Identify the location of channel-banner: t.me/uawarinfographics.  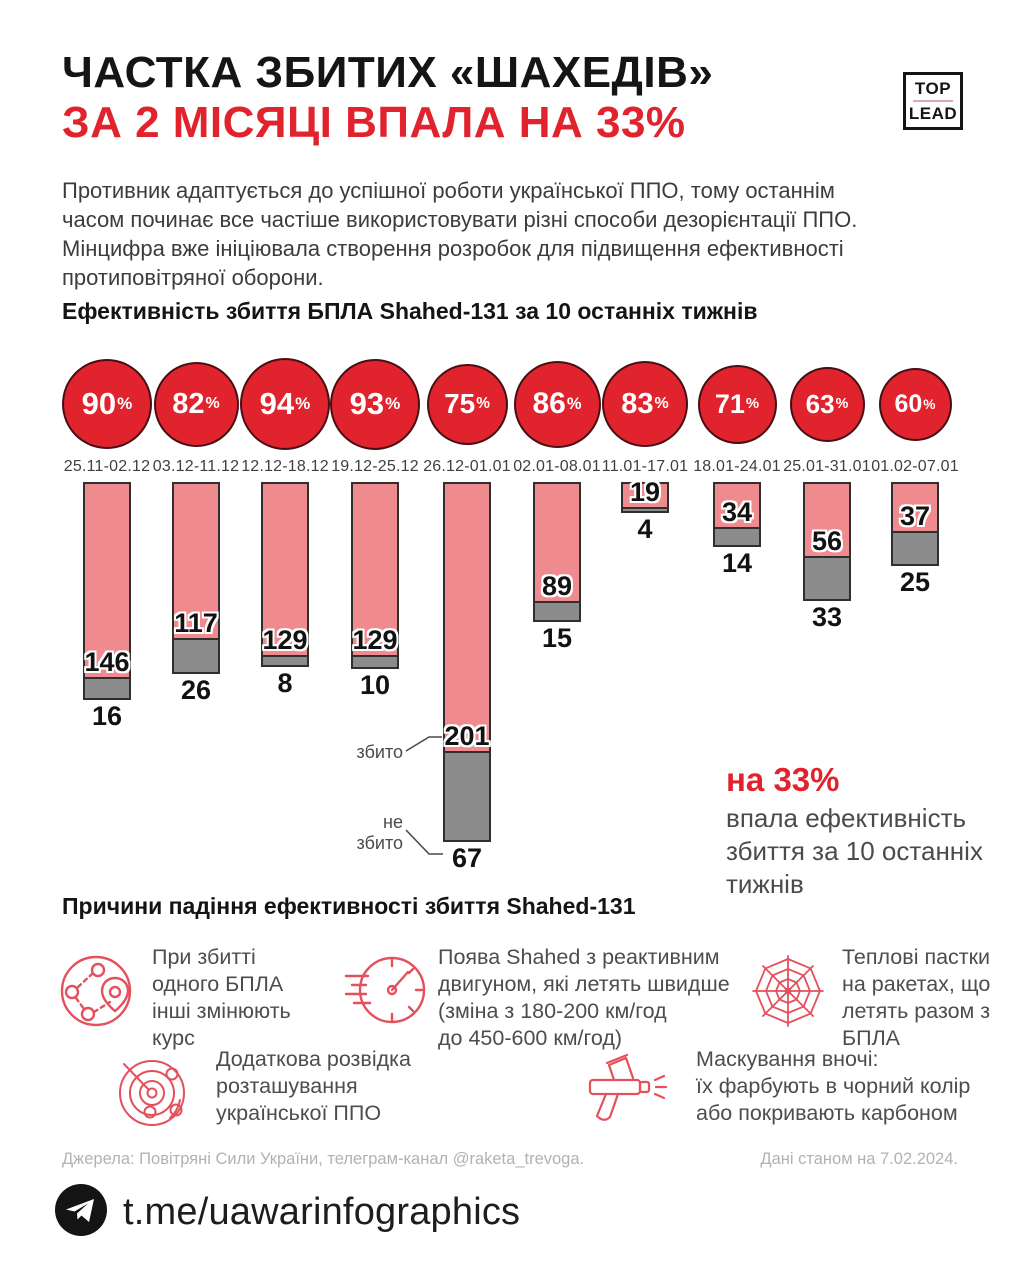
(287, 1212).